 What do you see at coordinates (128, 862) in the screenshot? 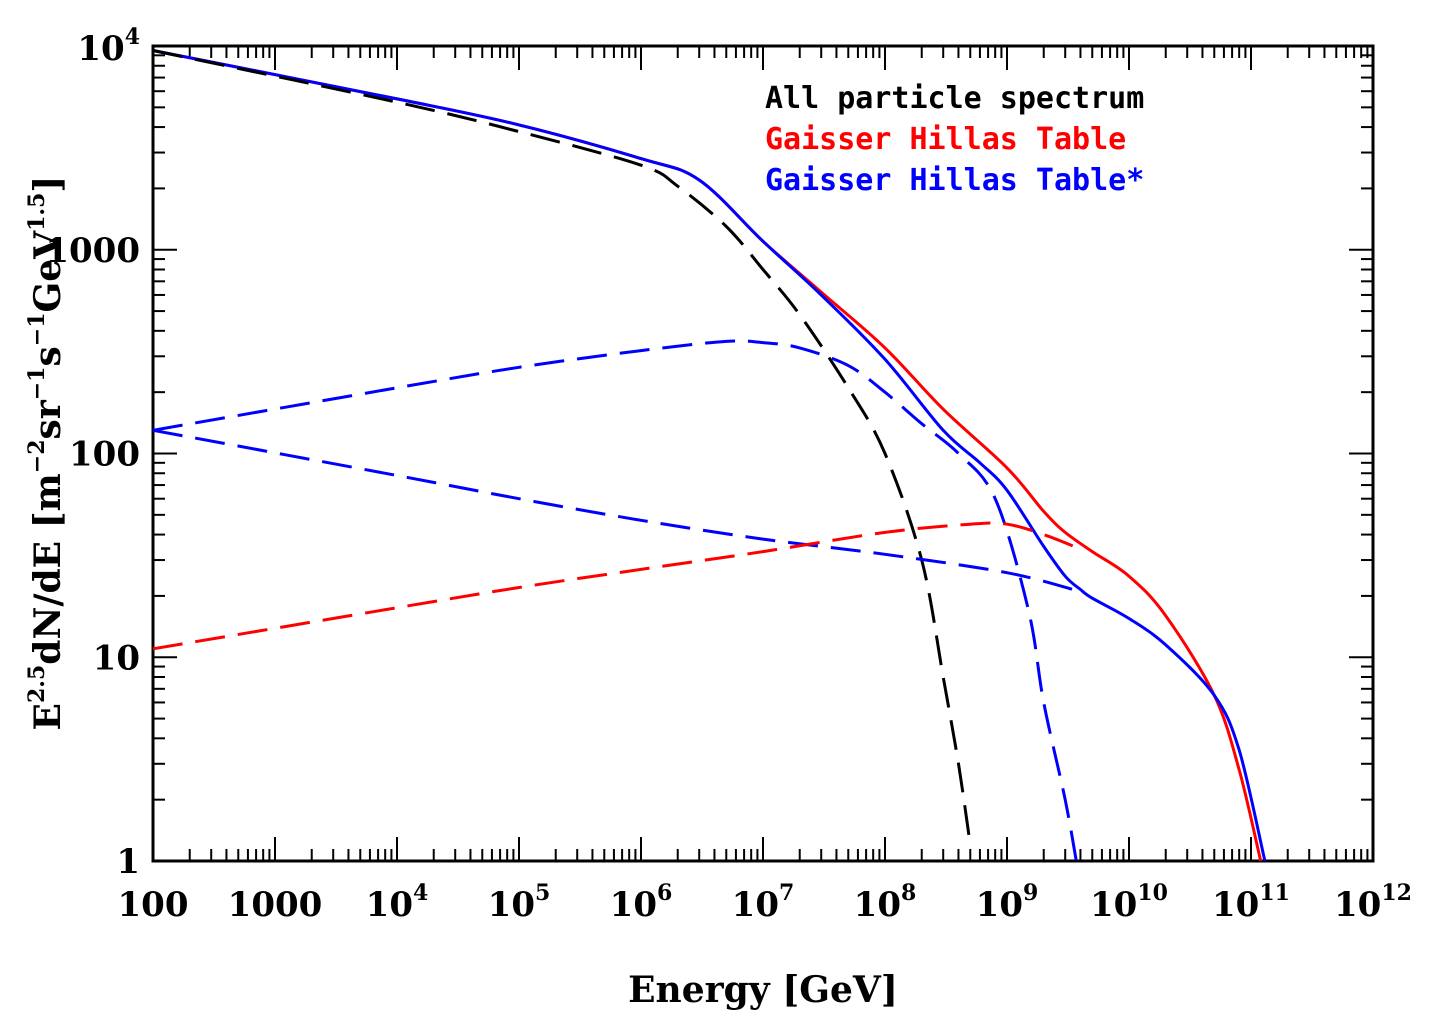
I see `y-tick-label: 1` at bounding box center [128, 862].